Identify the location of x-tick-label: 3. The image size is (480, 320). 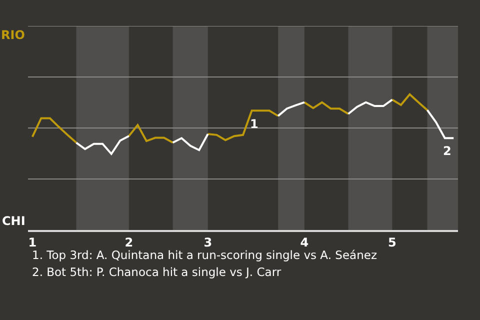
(208, 242).